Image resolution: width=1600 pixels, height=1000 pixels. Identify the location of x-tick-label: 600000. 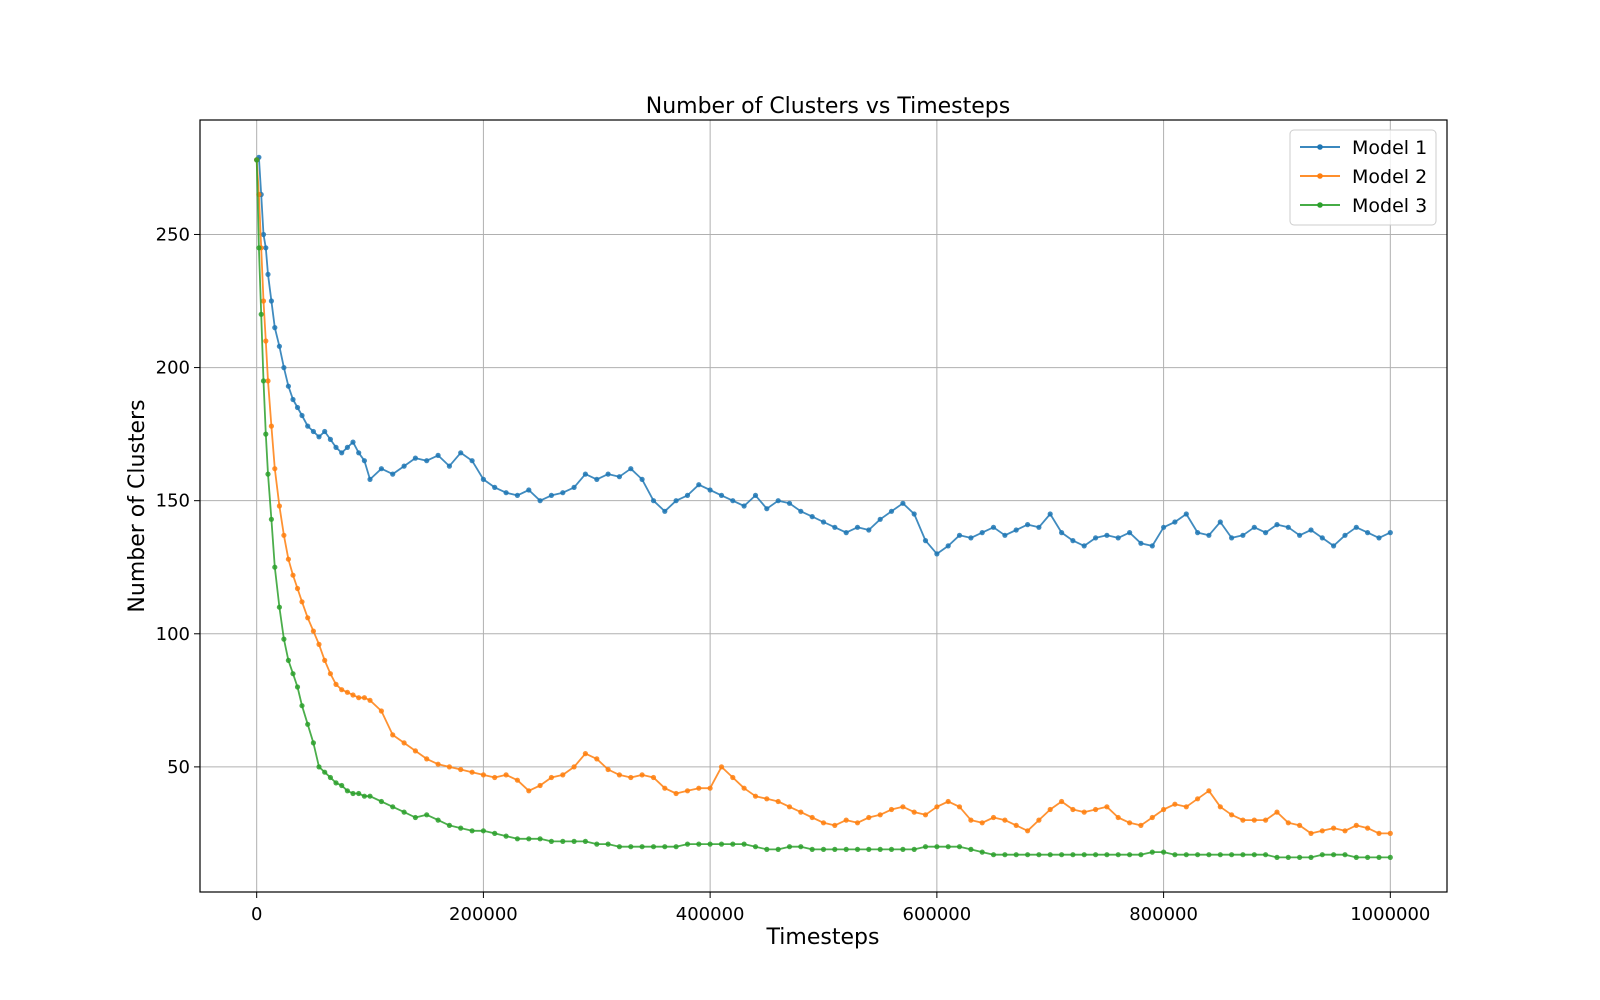
(937, 914).